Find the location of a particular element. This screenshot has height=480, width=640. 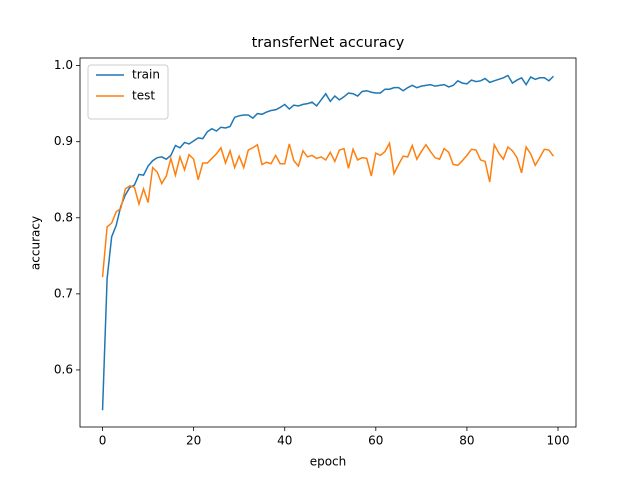

legend-label: test is located at coordinates (143, 96).